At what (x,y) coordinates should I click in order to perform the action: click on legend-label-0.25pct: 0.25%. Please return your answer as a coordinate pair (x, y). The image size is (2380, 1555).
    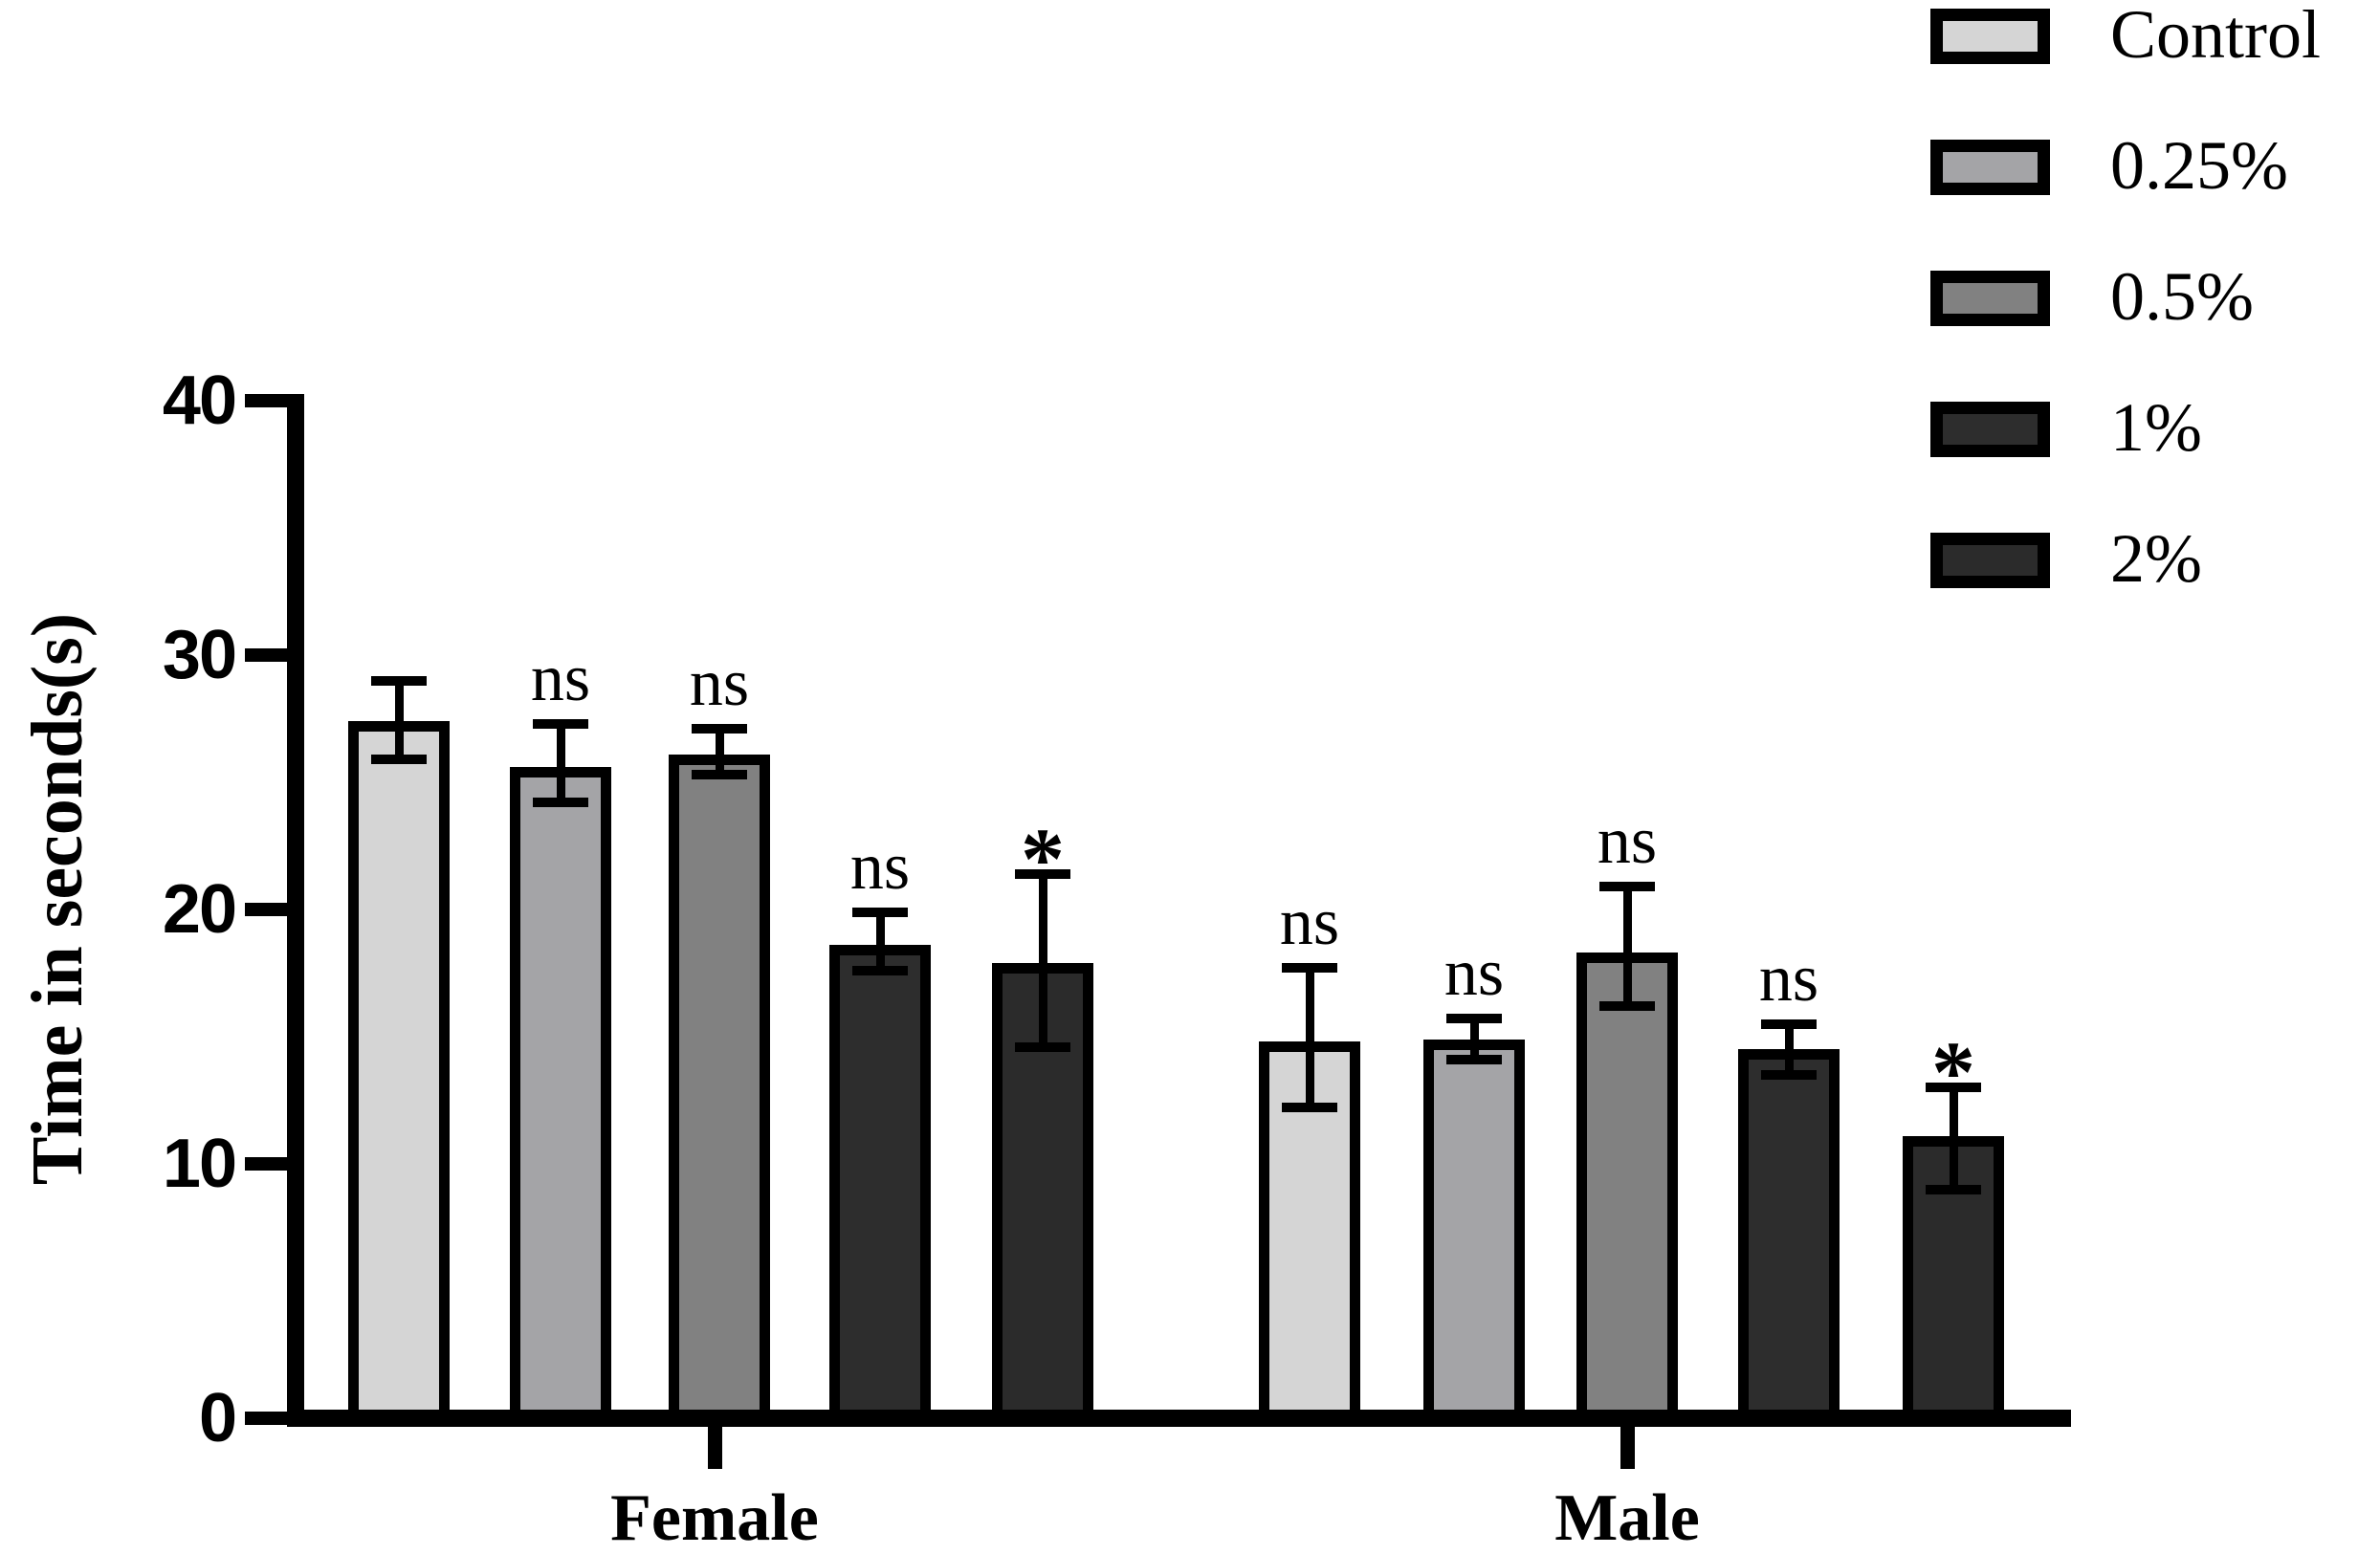
    Looking at the image, I should click on (2199, 165).